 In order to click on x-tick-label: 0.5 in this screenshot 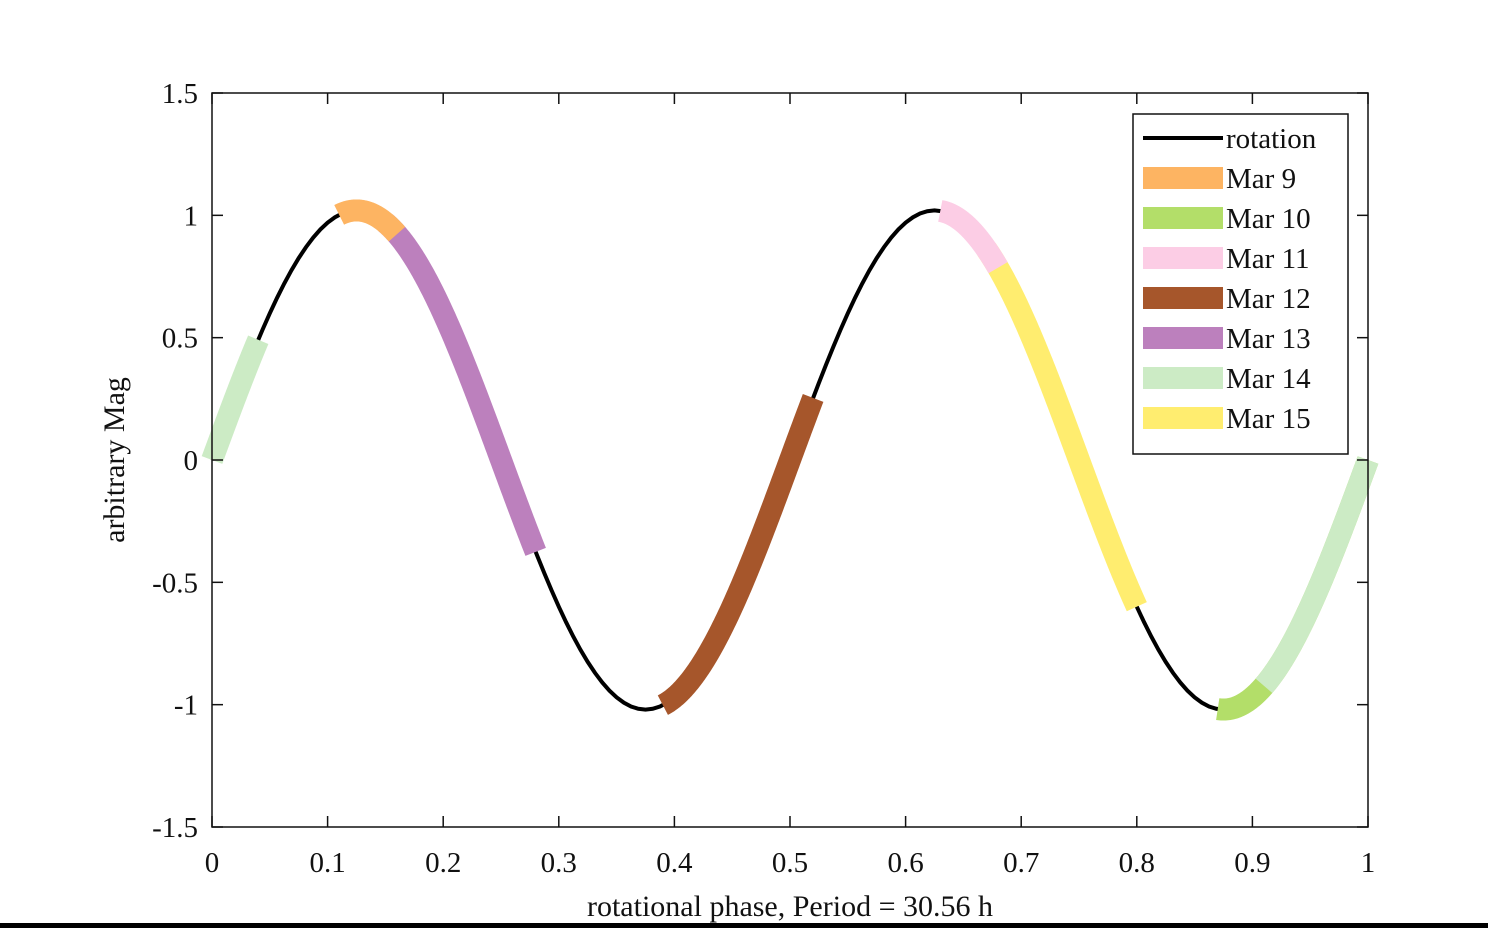, I will do `click(790, 863)`.